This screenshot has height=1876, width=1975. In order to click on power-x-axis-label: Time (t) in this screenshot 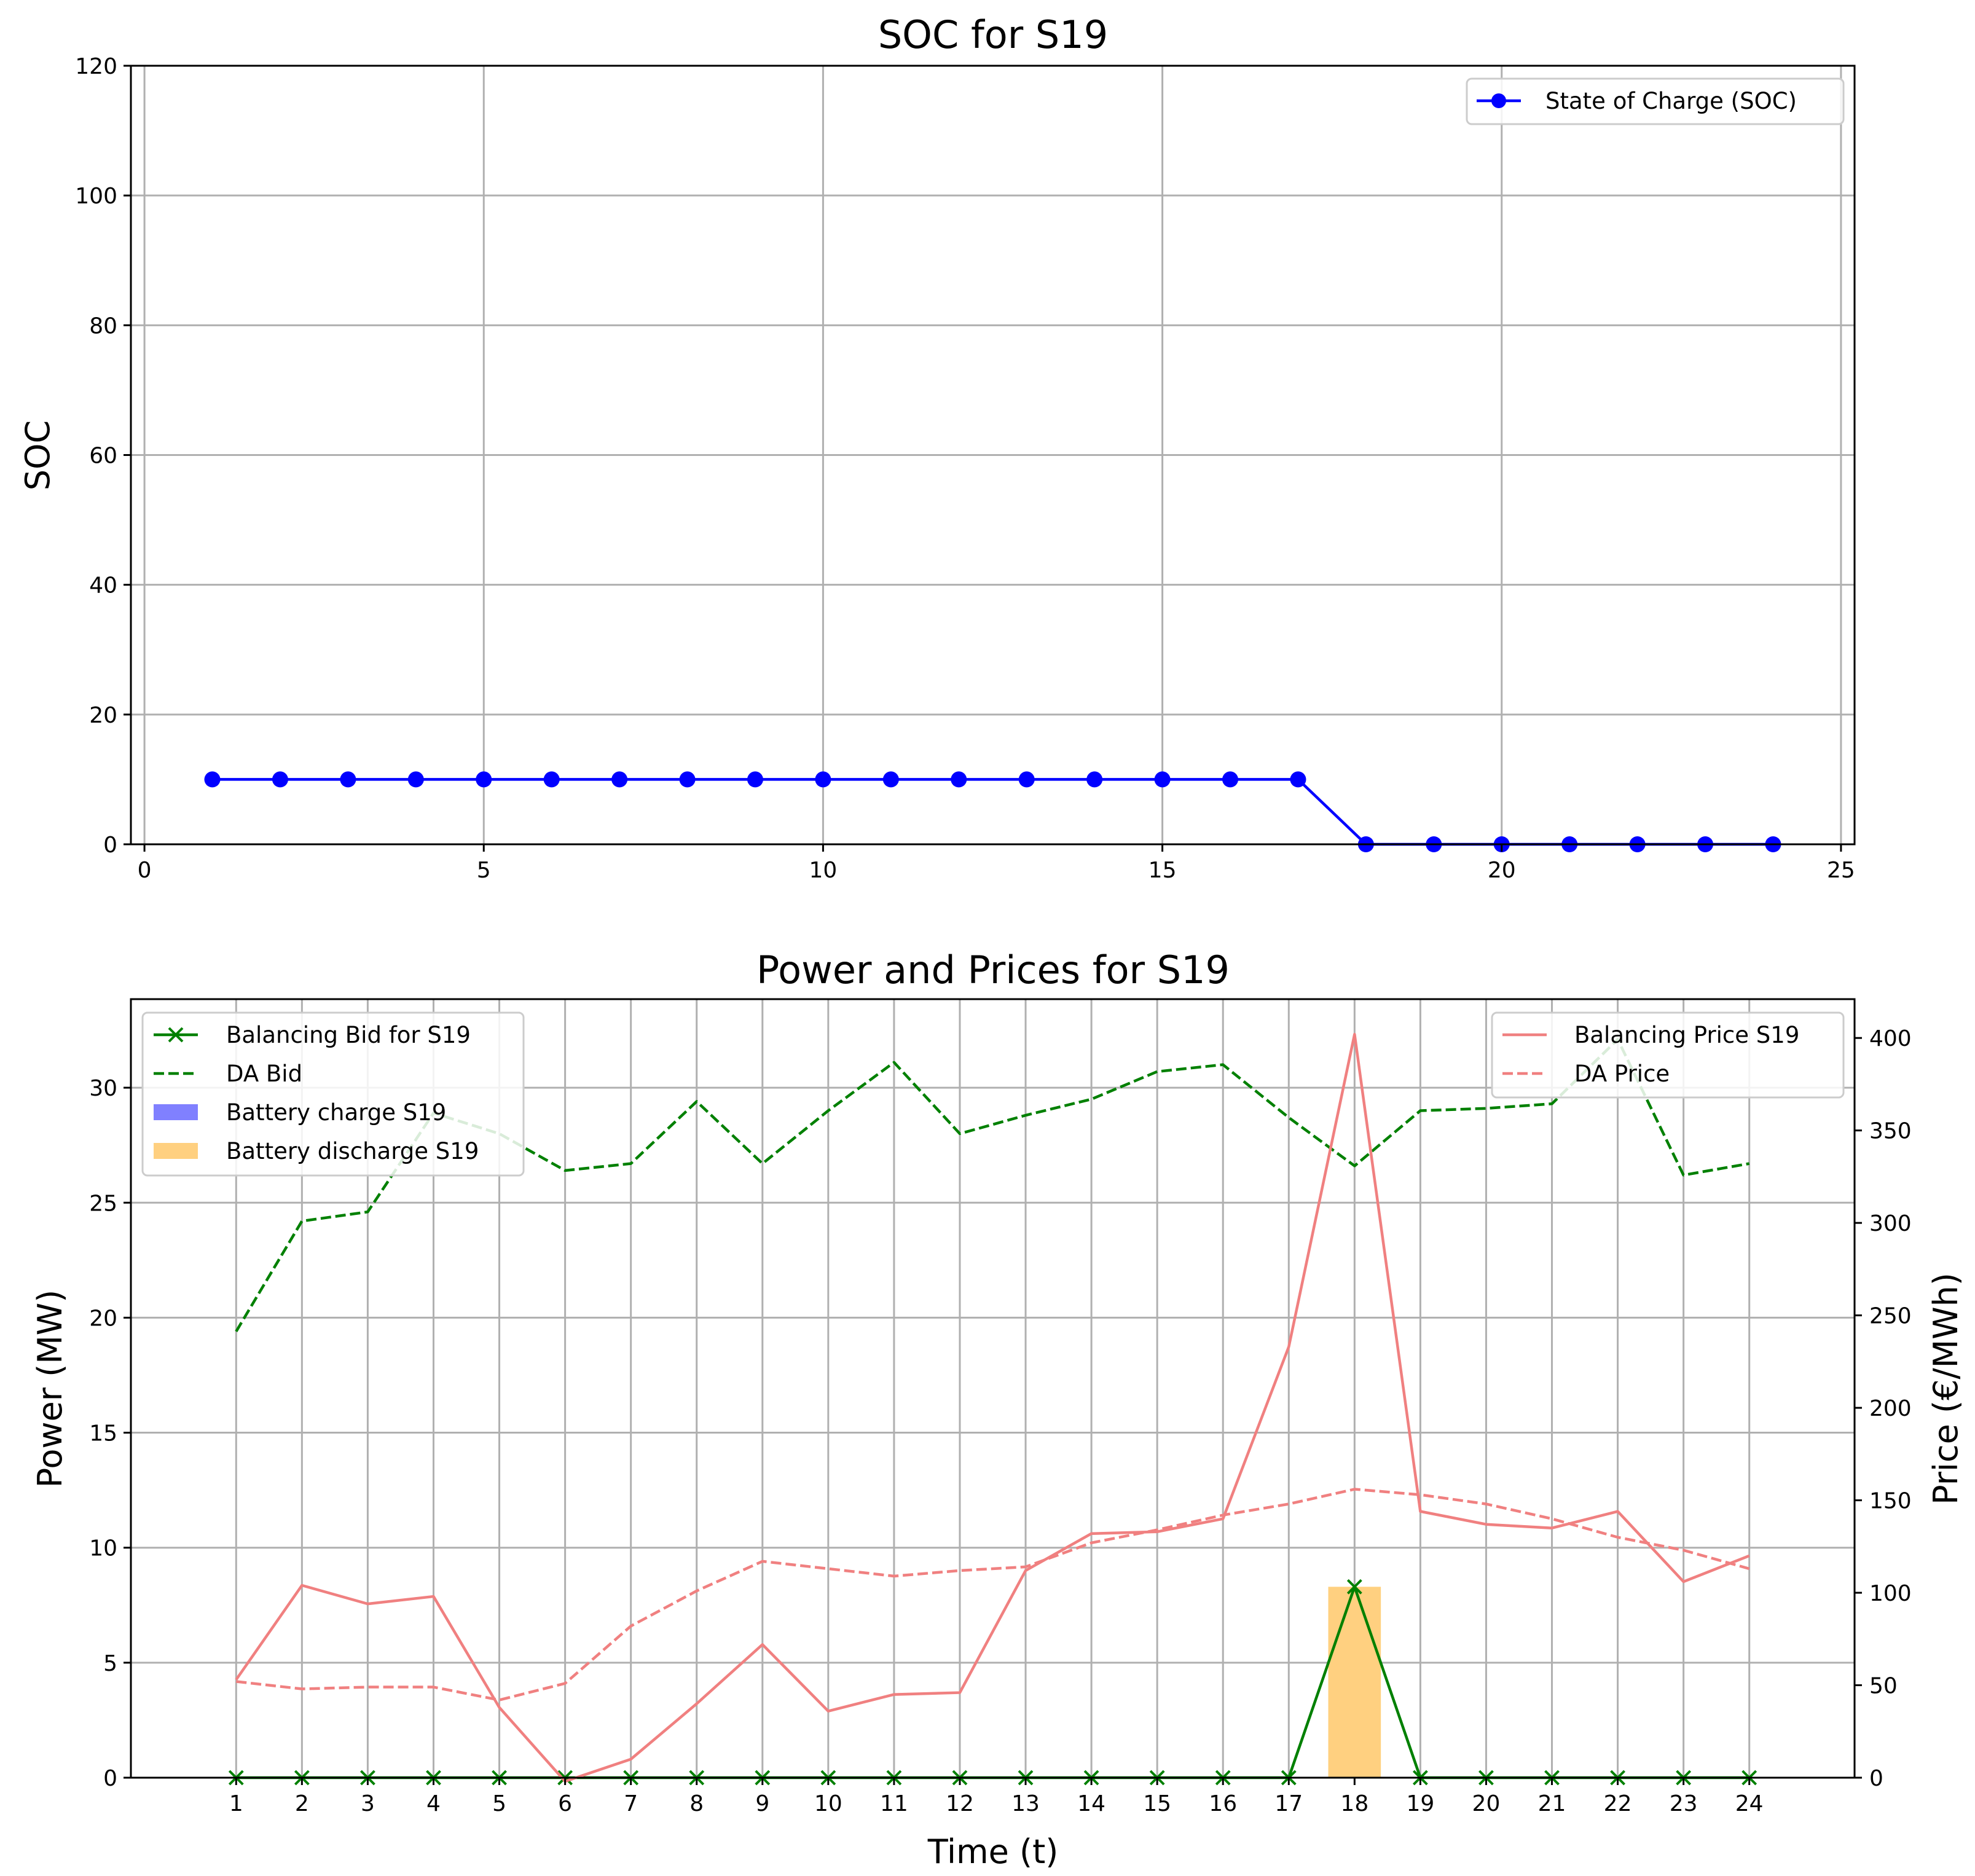, I will do `click(993, 1851)`.